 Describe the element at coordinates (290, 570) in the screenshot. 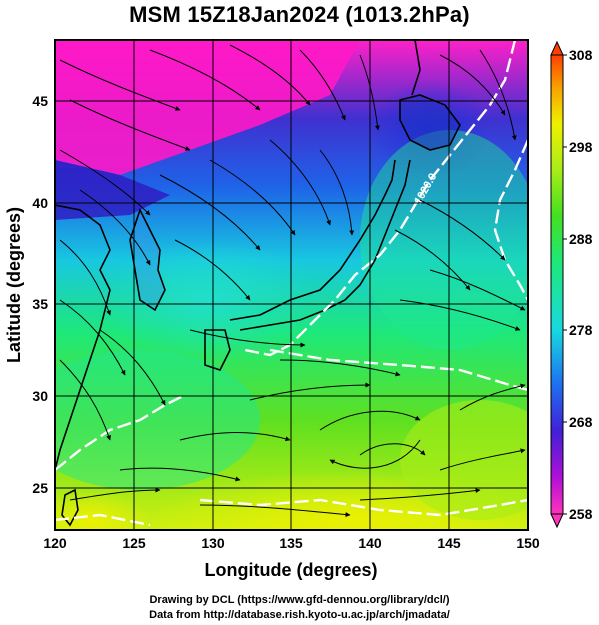

I see `x-axis-label: Longitude (degrees)` at that location.